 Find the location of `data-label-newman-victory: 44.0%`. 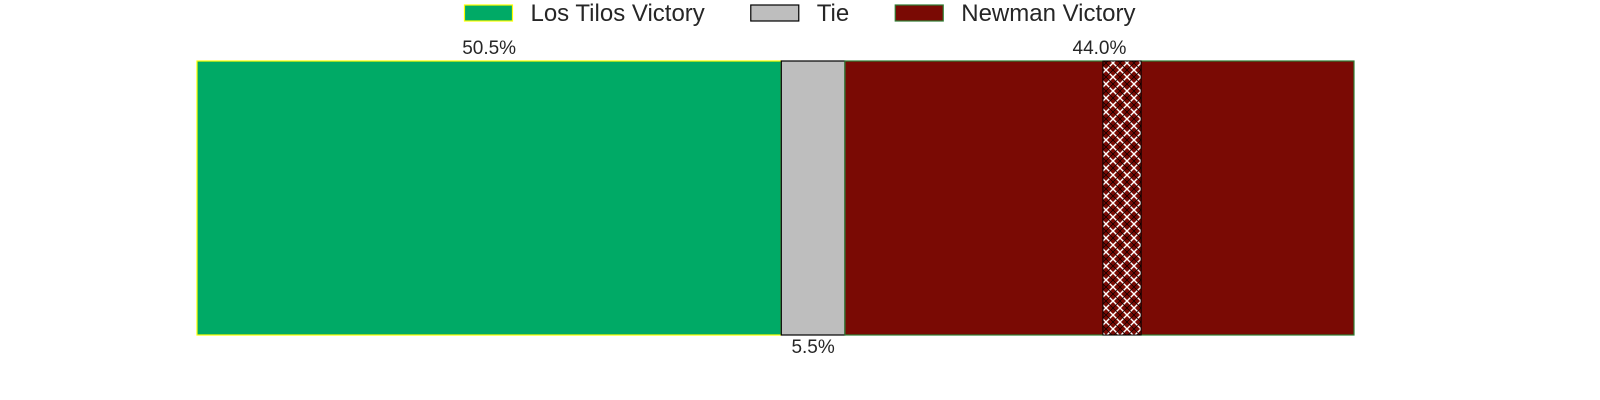

data-label-newman-victory: 44.0% is located at coordinates (1100, 48).